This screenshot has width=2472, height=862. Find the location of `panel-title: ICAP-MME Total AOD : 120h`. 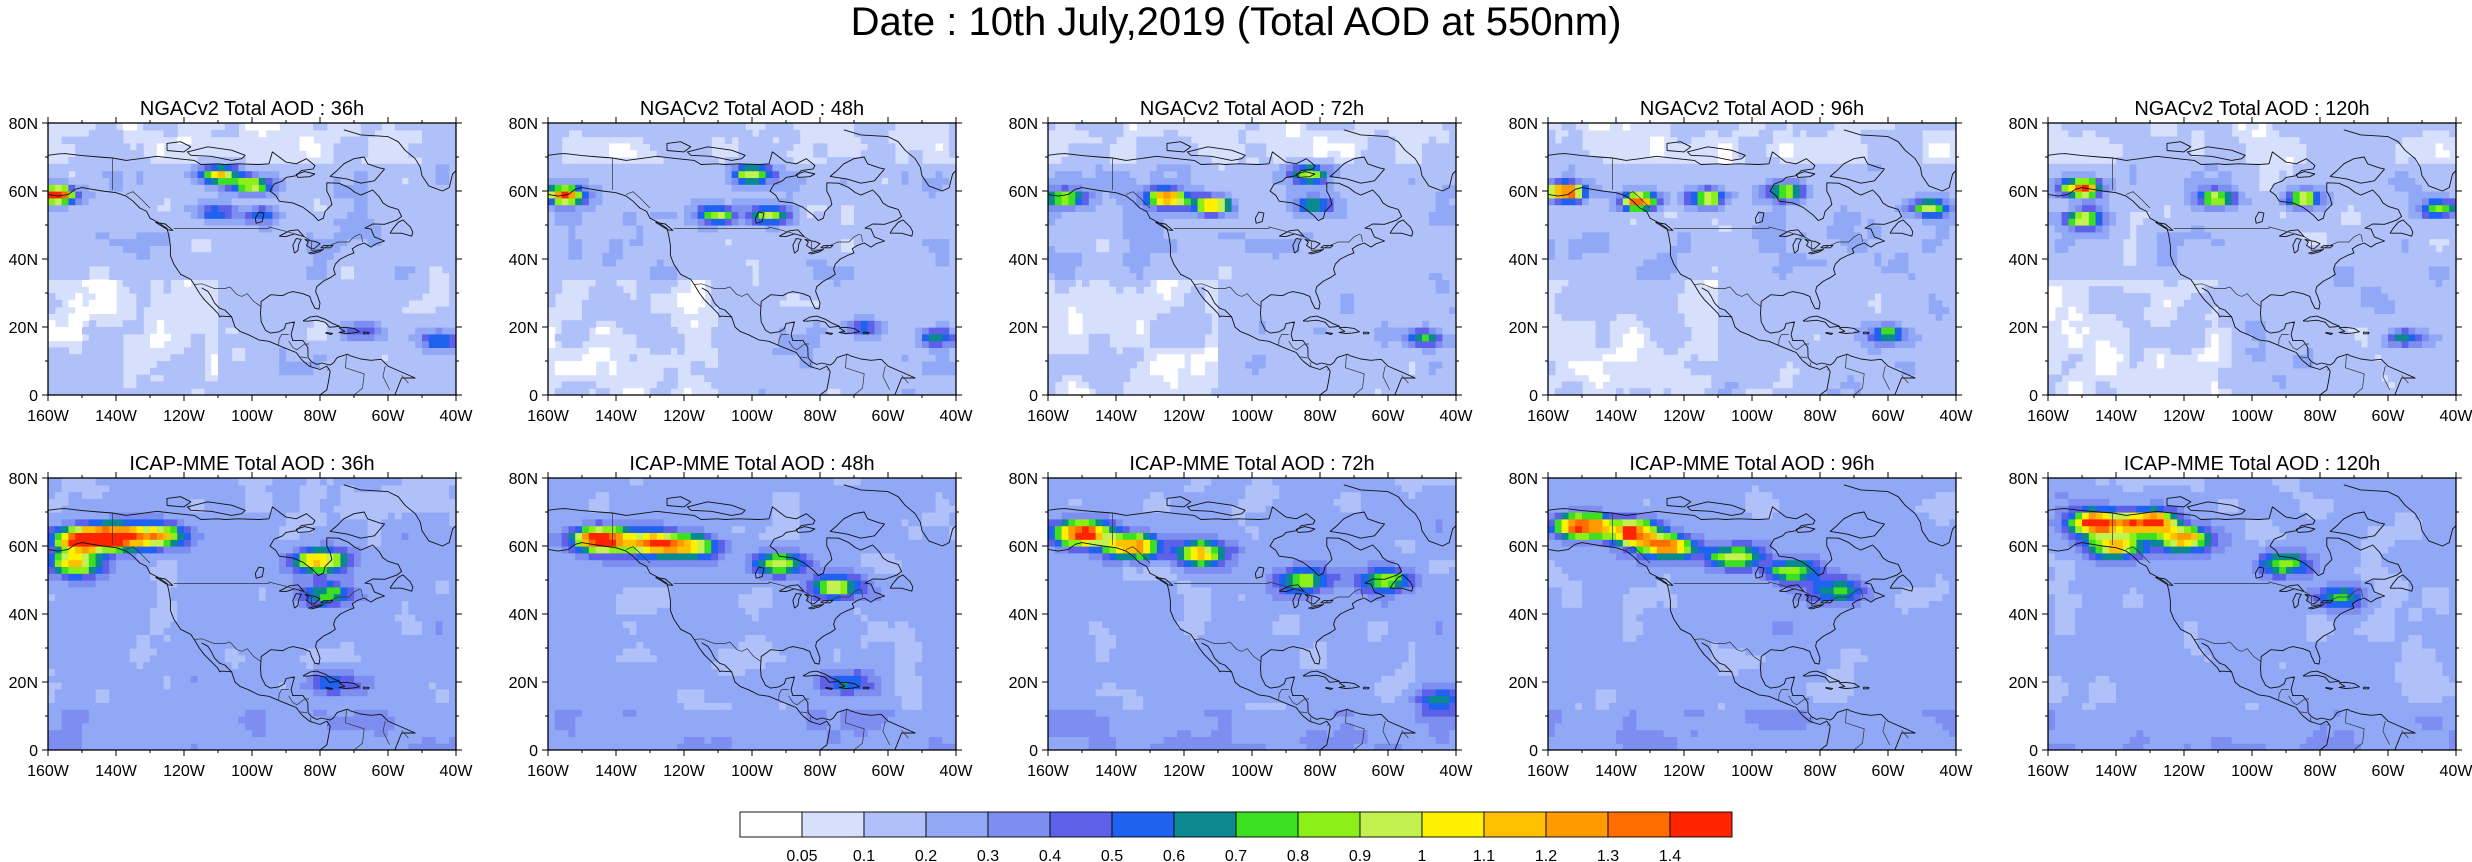

panel-title: ICAP-MME Total AOD : 120h is located at coordinates (2252, 464).